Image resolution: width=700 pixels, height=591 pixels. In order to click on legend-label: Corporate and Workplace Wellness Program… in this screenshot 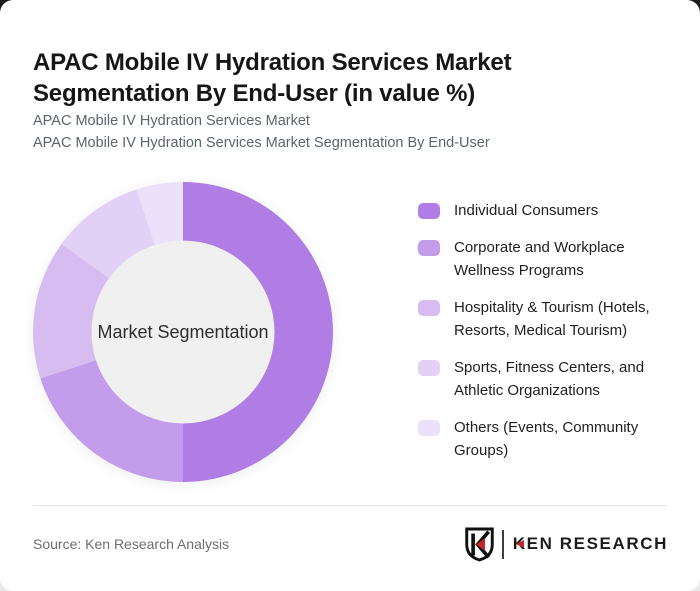, I will do `click(539, 259)`.